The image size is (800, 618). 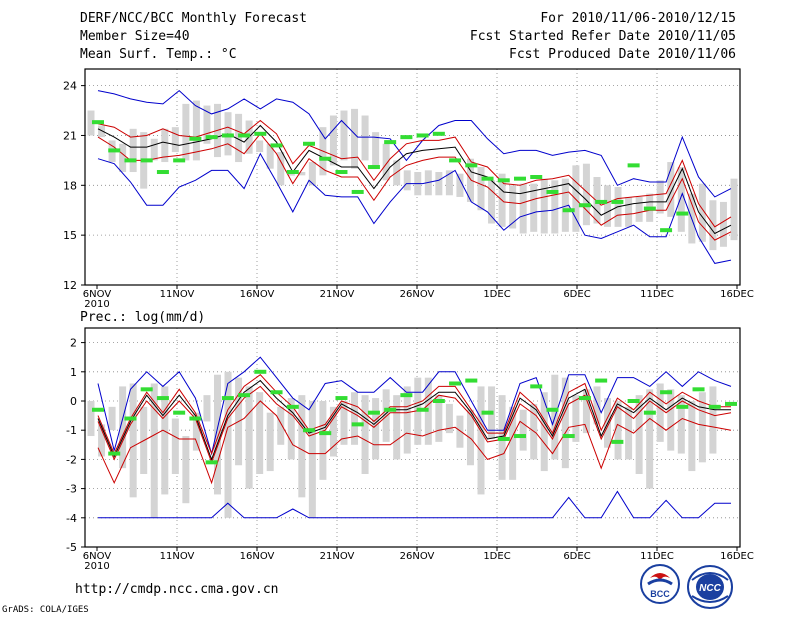 What do you see at coordinates (177, 556) in the screenshot?
I see `x-tick-label: 11NOV` at bounding box center [177, 556].